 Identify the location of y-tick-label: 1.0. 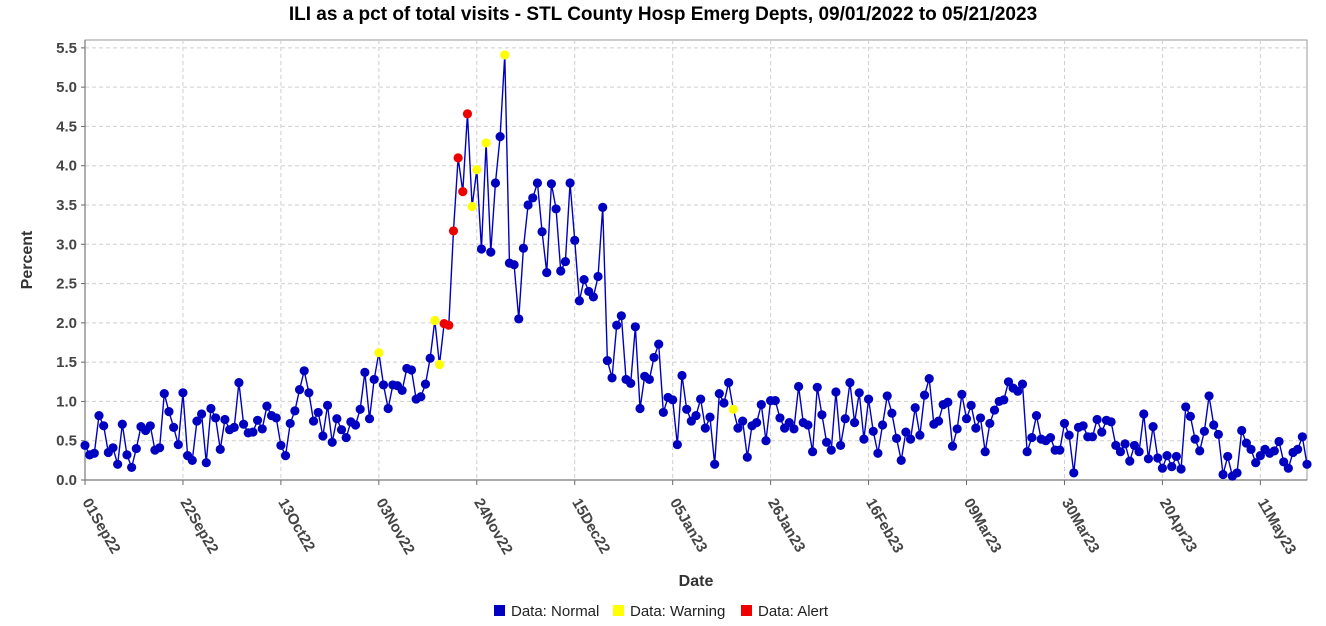
(66, 401).